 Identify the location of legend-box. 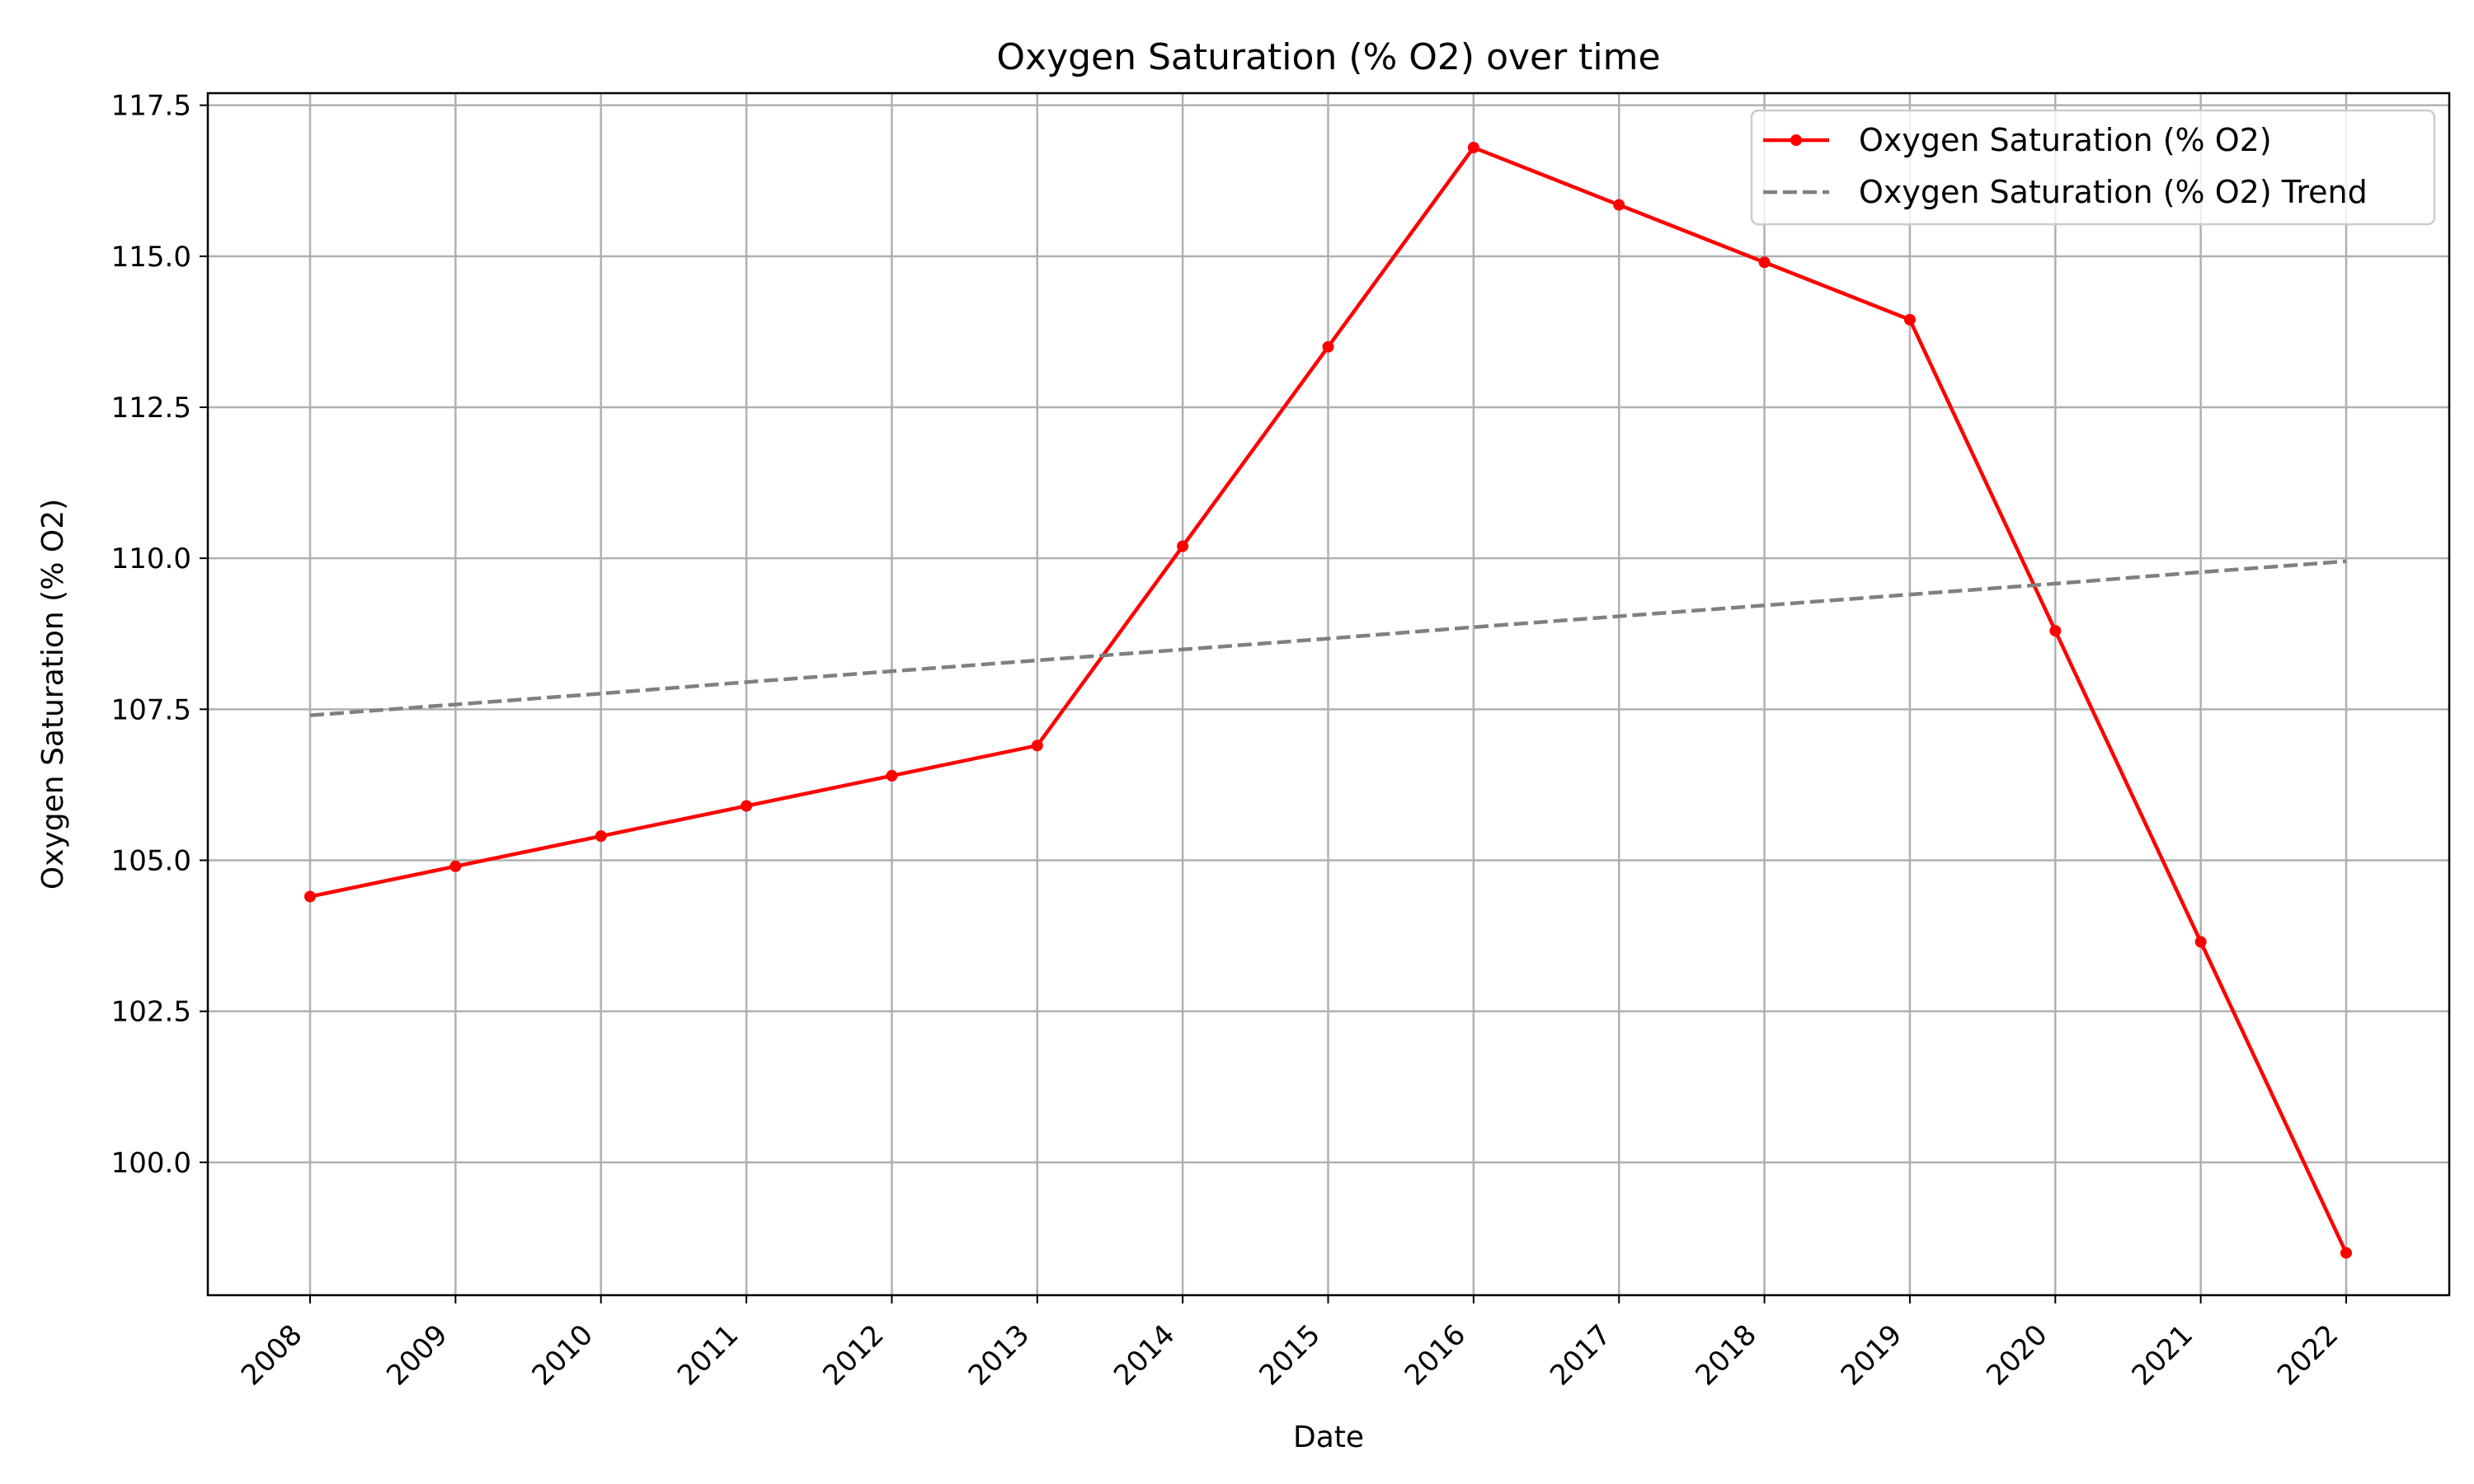
(2093, 167).